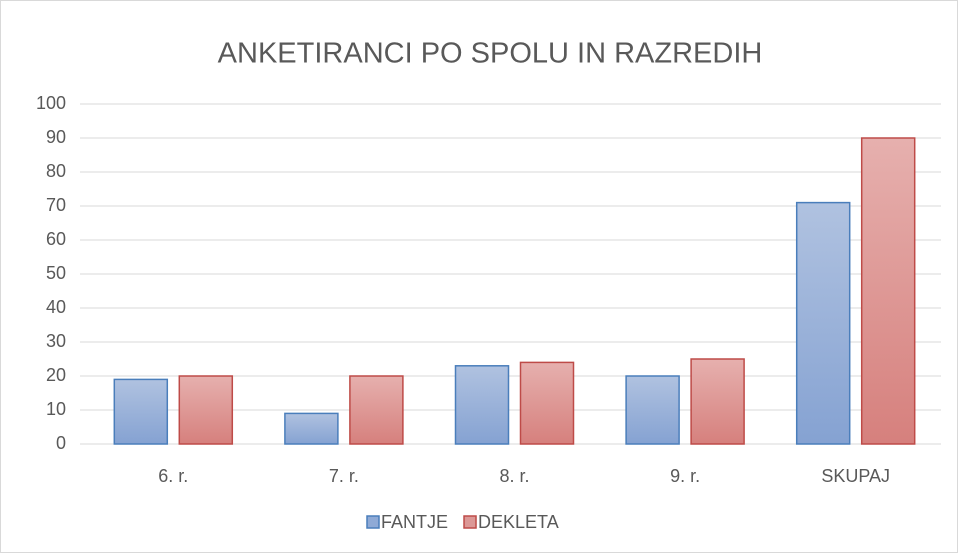 The image size is (959, 554). Describe the element at coordinates (56, 341) in the screenshot. I see `y-tick-label: 30` at that location.